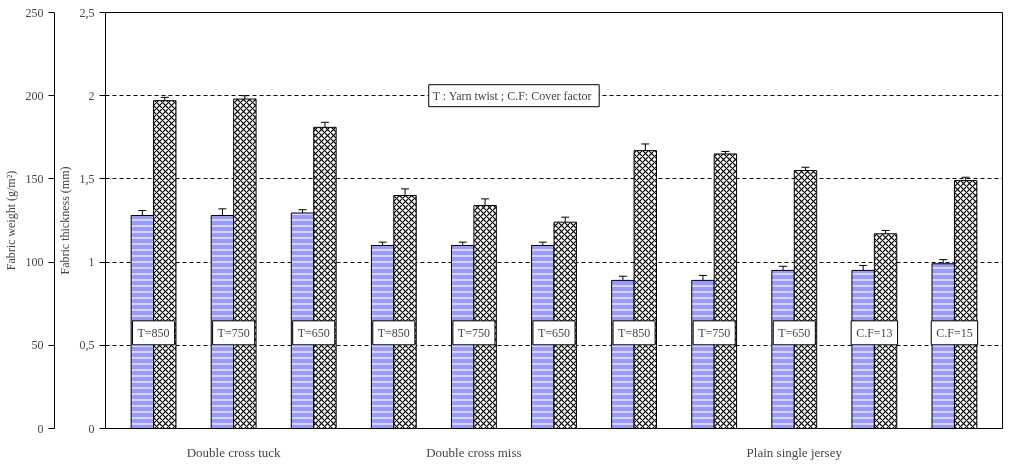 This screenshot has width=1017, height=472. I want to click on y-tick-label: 100, so click(34, 262).